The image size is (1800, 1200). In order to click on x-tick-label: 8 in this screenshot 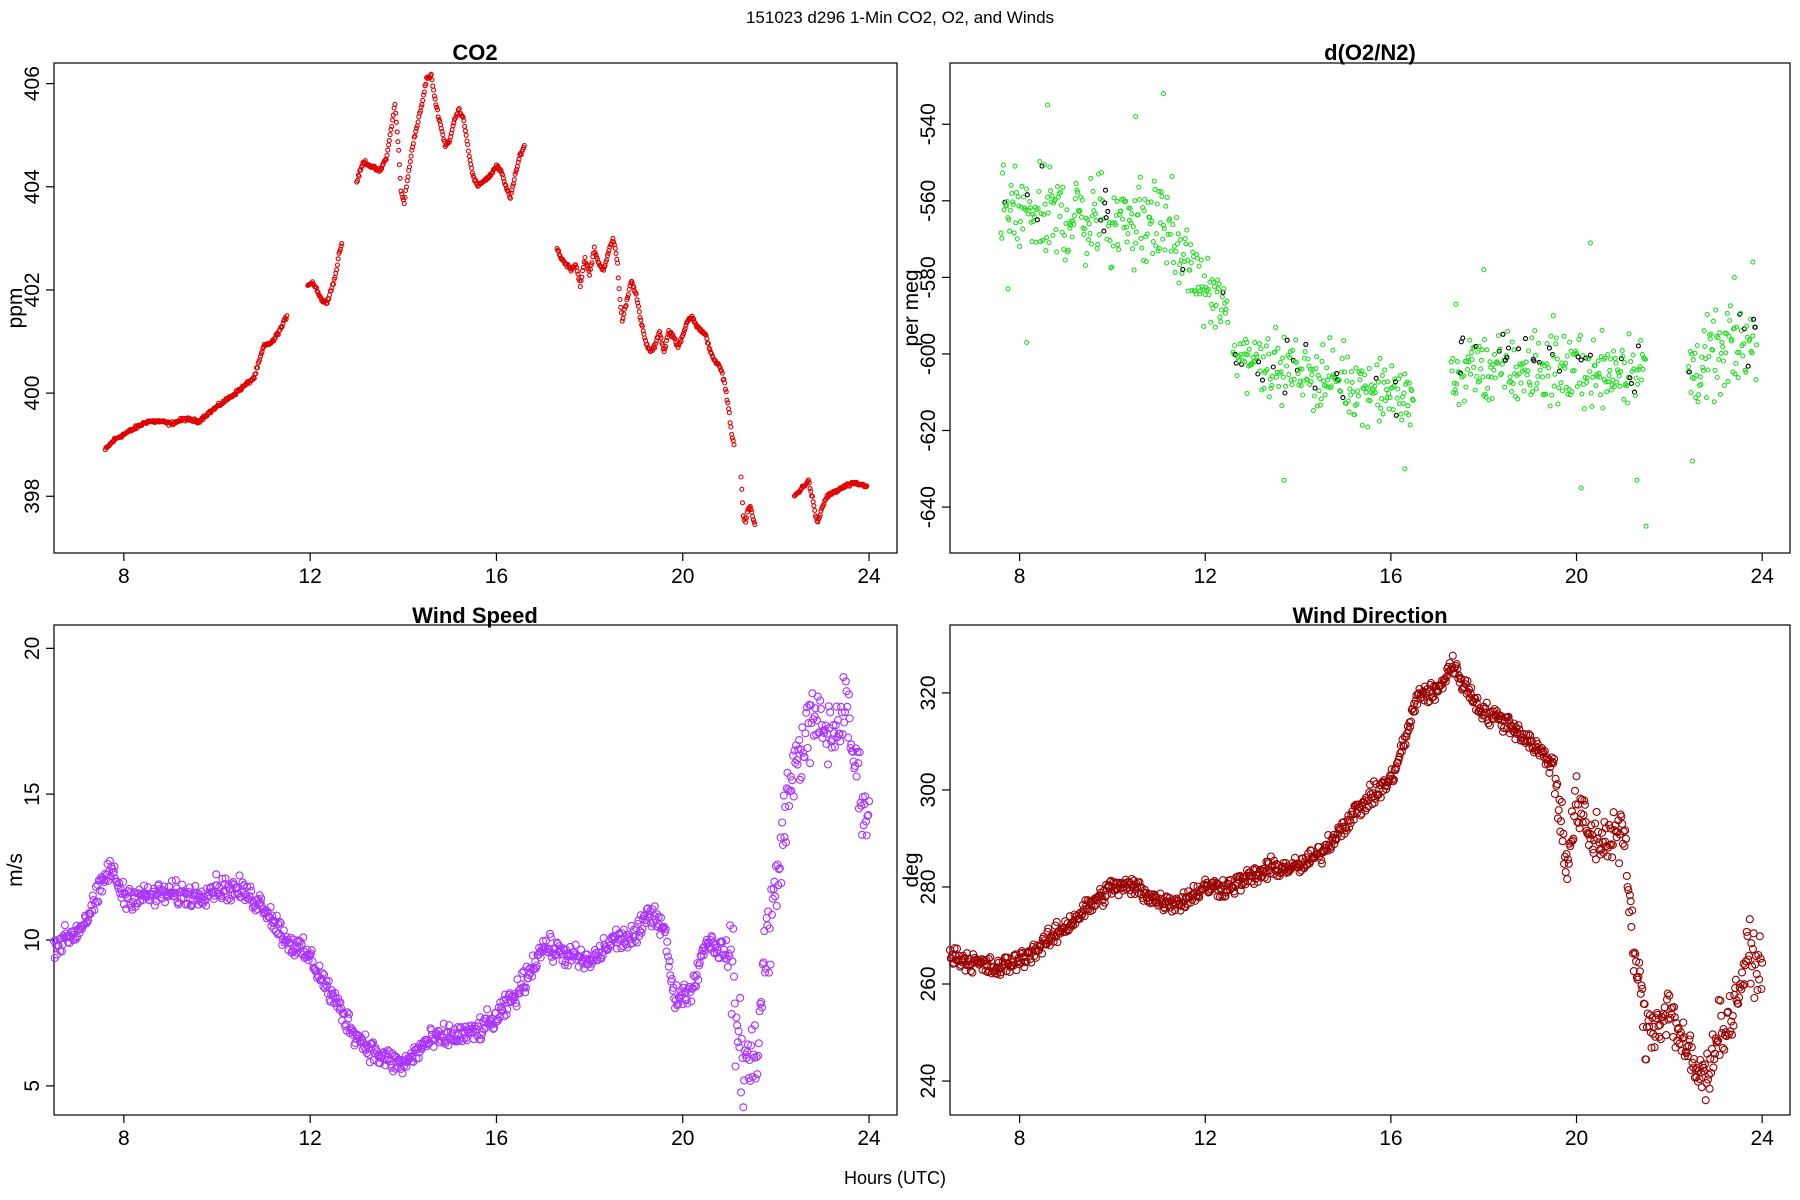, I will do `click(124, 576)`.